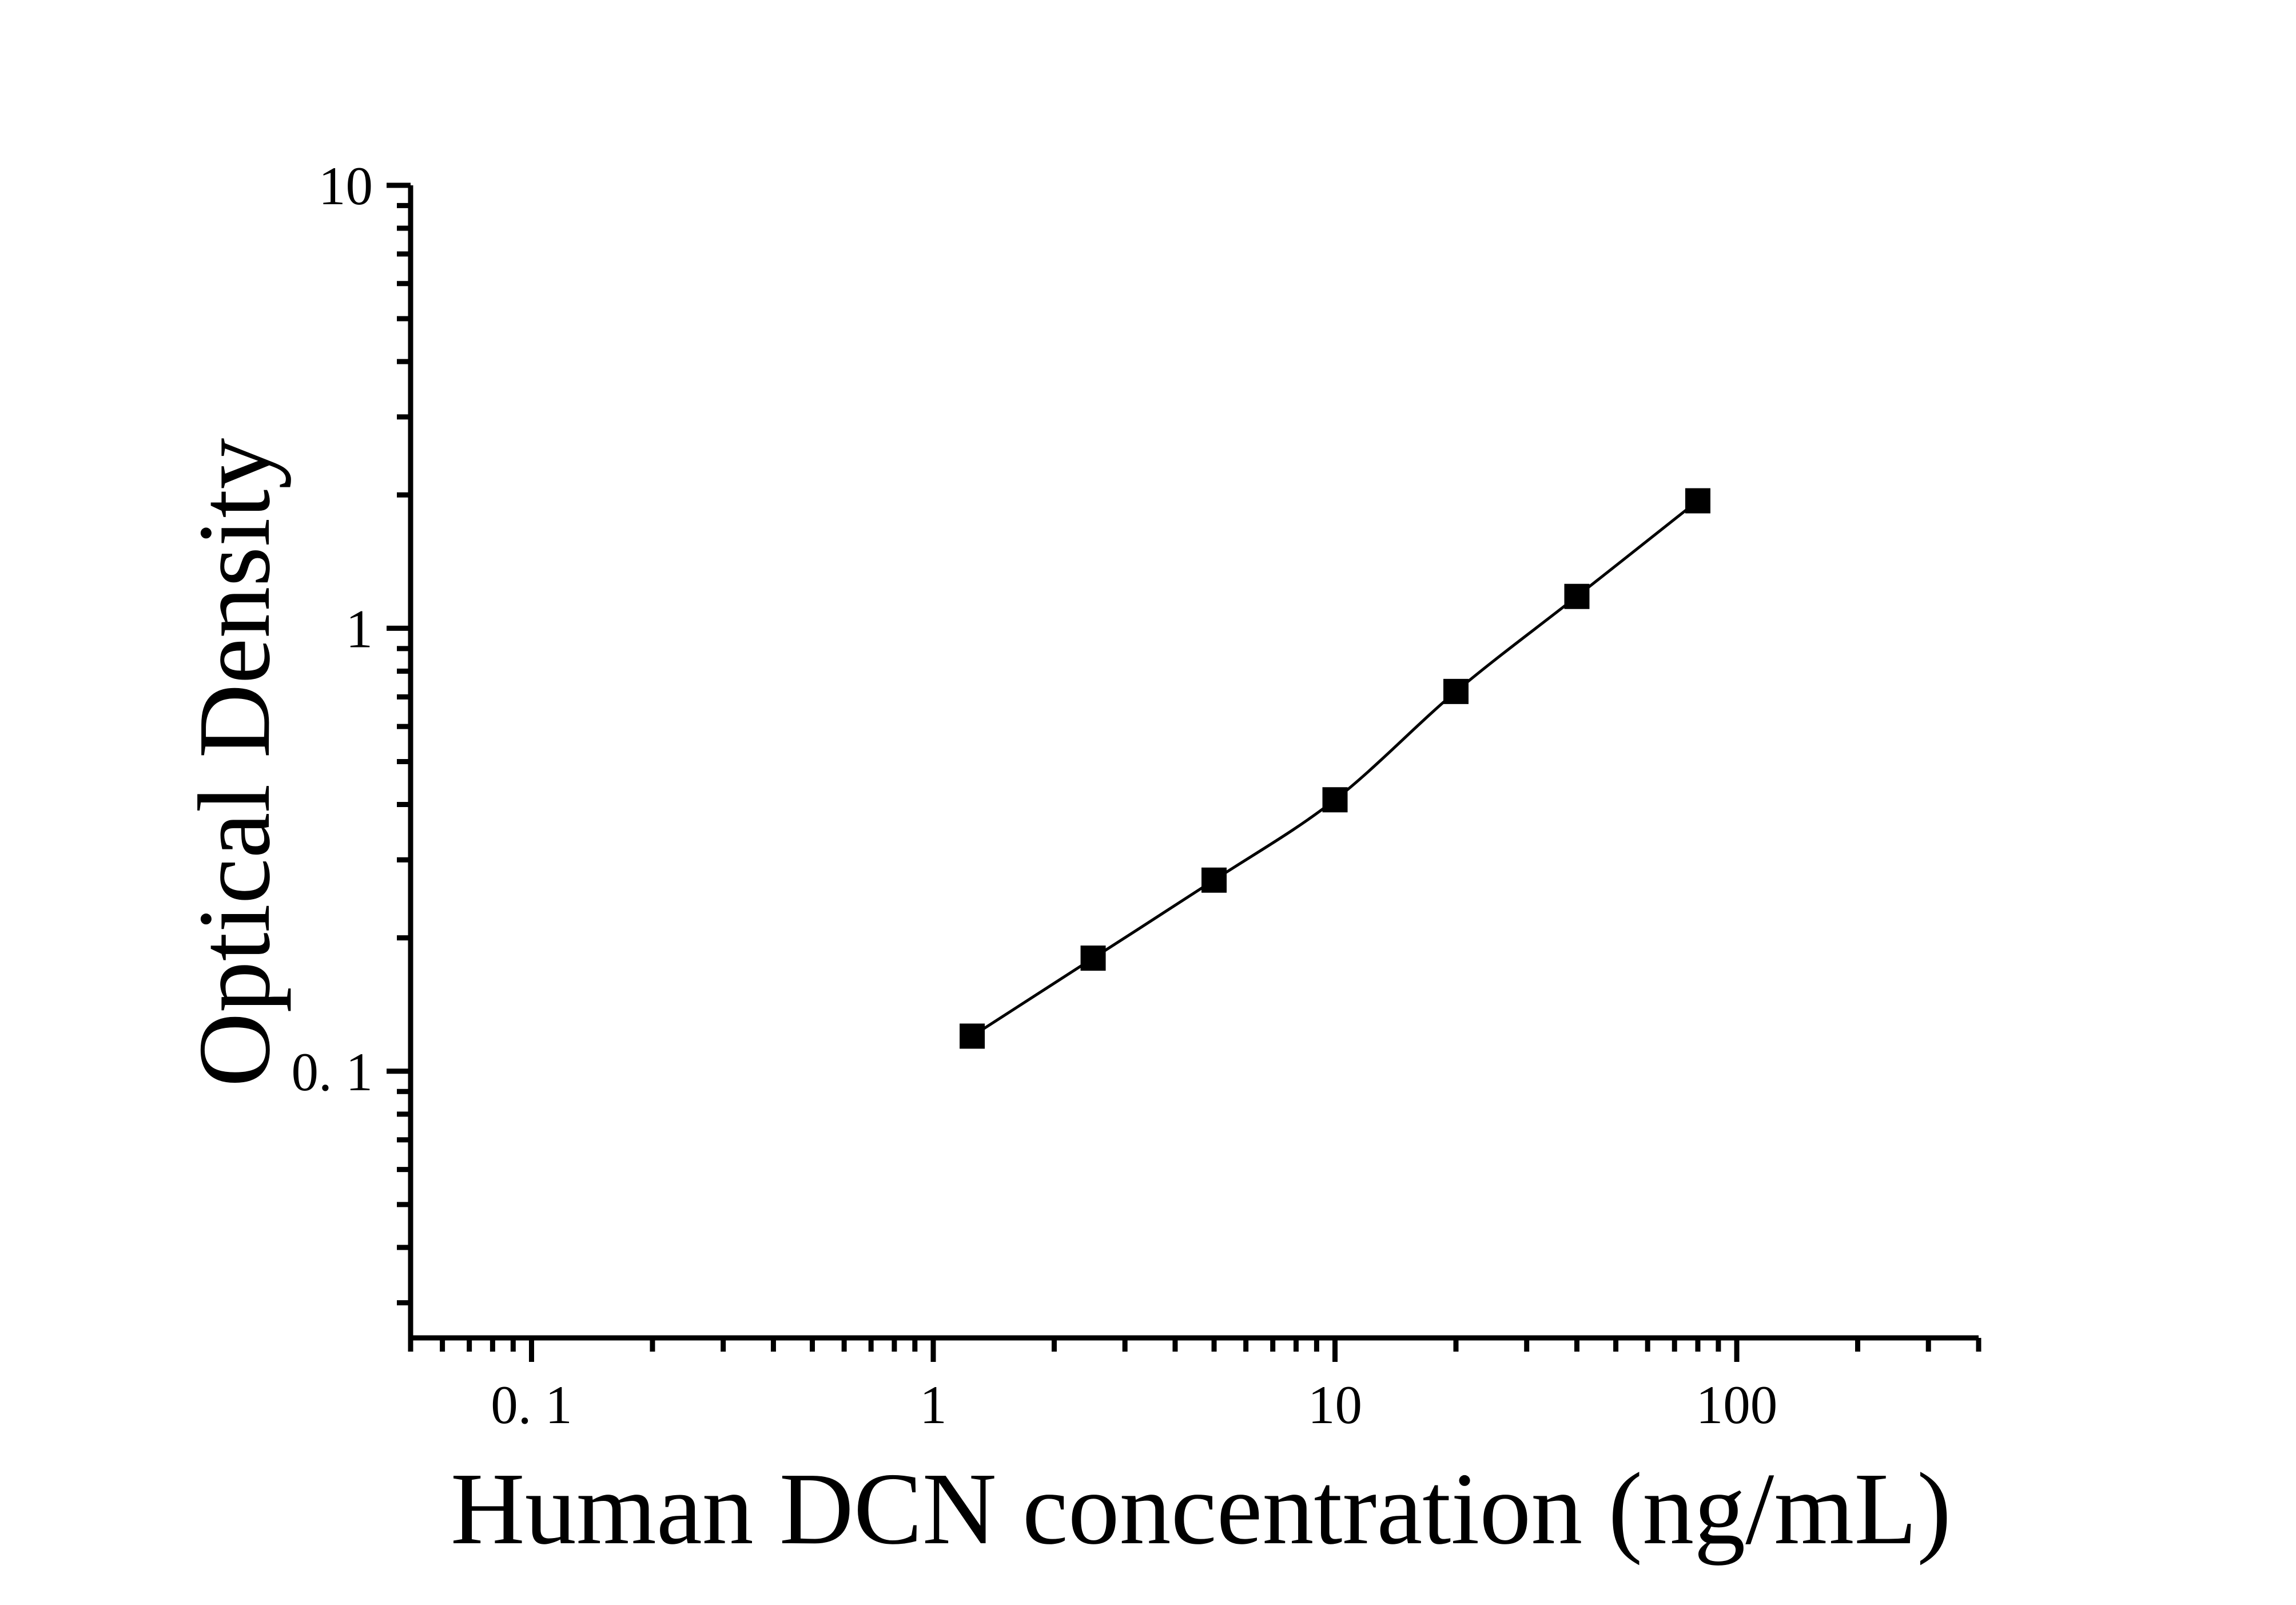 The image size is (2296, 1605). Describe the element at coordinates (1737, 1404) in the screenshot. I see `x-tick-label: 100` at that location.